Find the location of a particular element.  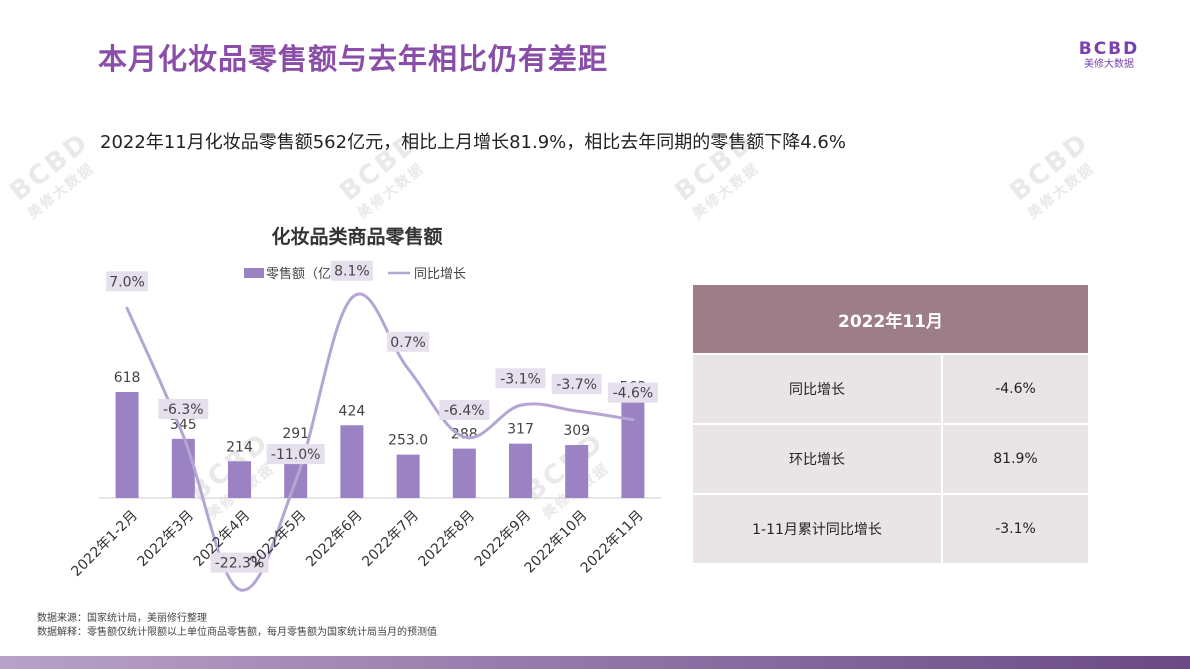

table-cell-label: 1-11月累计同比增长 is located at coordinates (818, 529).